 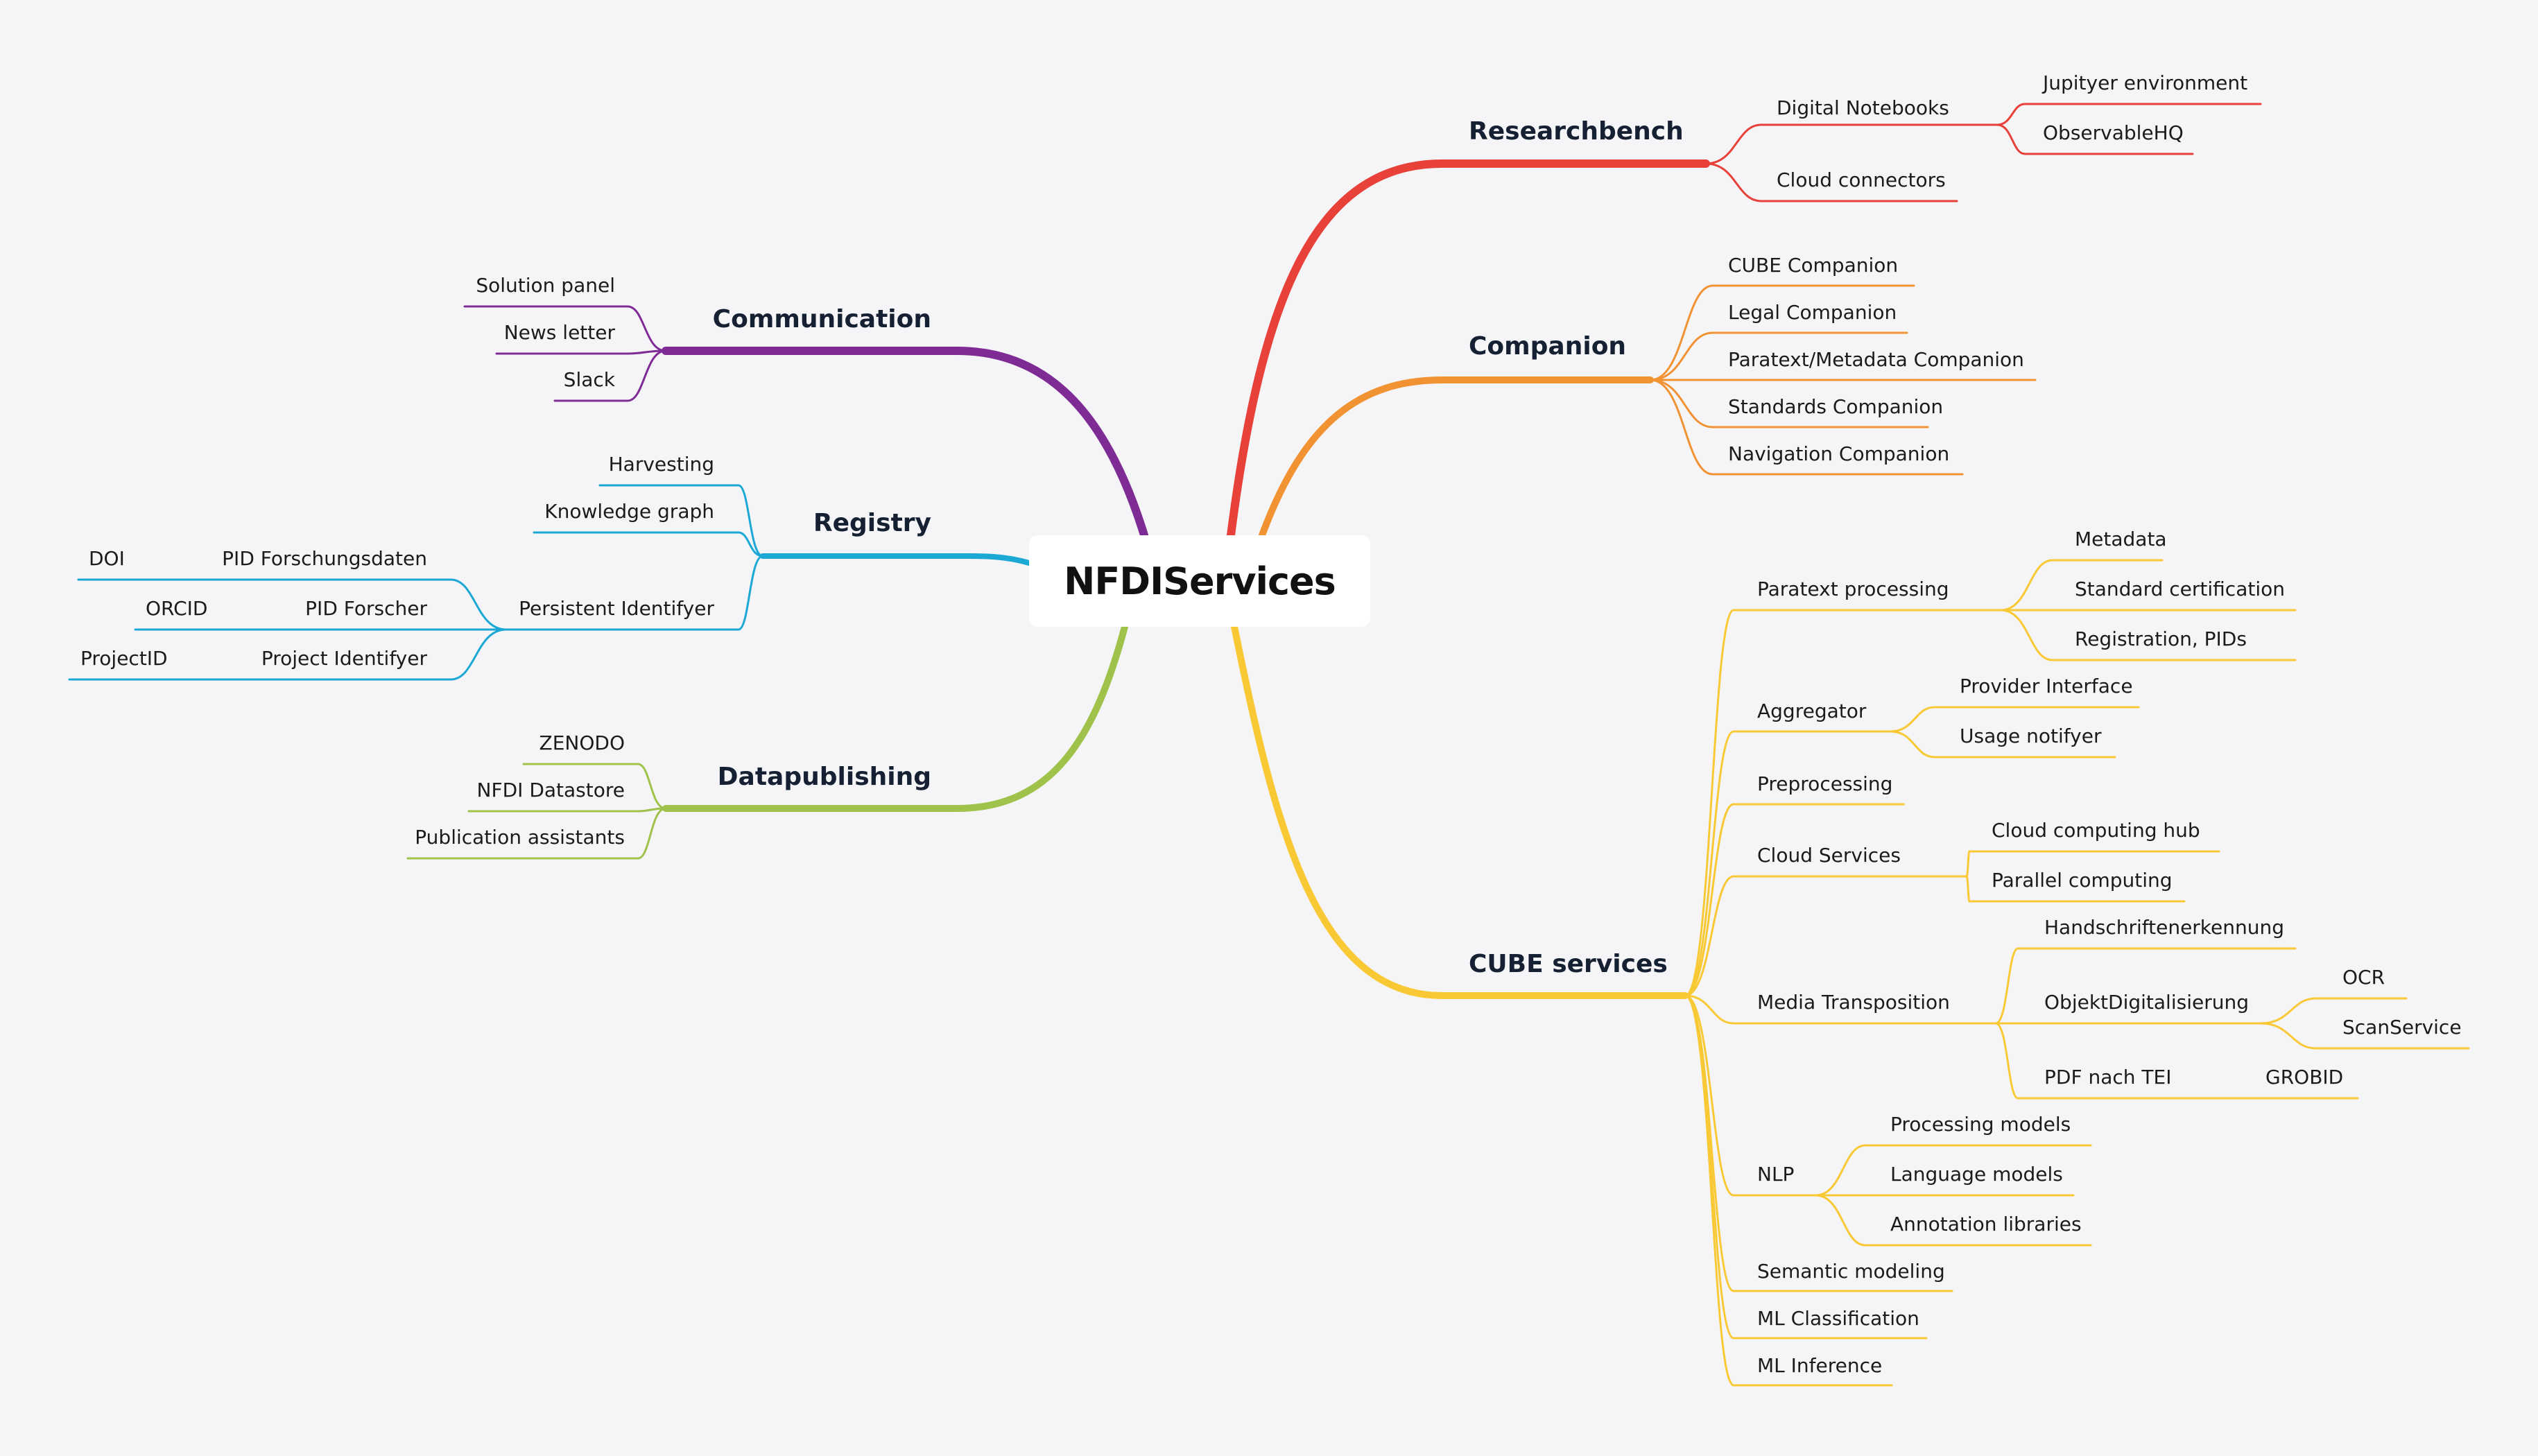 I want to click on node-registration-pids: Registration, PIDs, so click(x=2161, y=638).